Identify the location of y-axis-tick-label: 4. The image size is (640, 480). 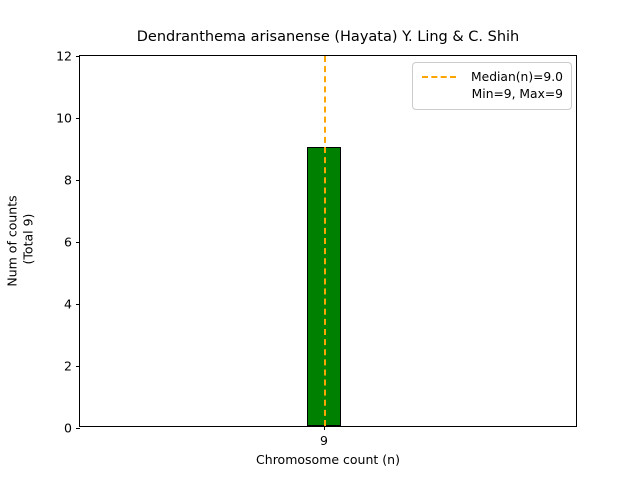
(68, 304).